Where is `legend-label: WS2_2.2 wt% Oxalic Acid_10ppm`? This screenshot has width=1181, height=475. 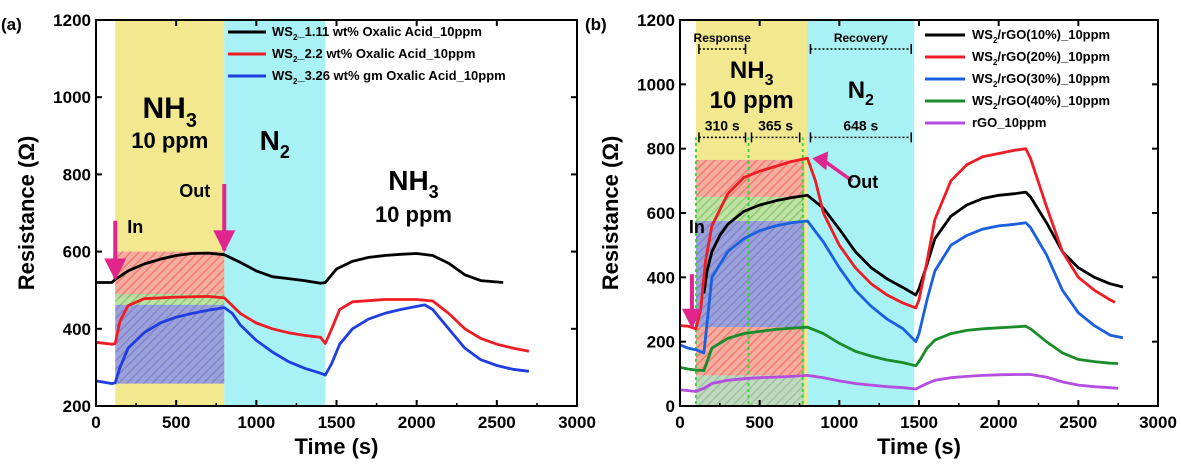
legend-label: WS2_2.2 wt% Oxalic Acid_10ppm is located at coordinates (373, 55).